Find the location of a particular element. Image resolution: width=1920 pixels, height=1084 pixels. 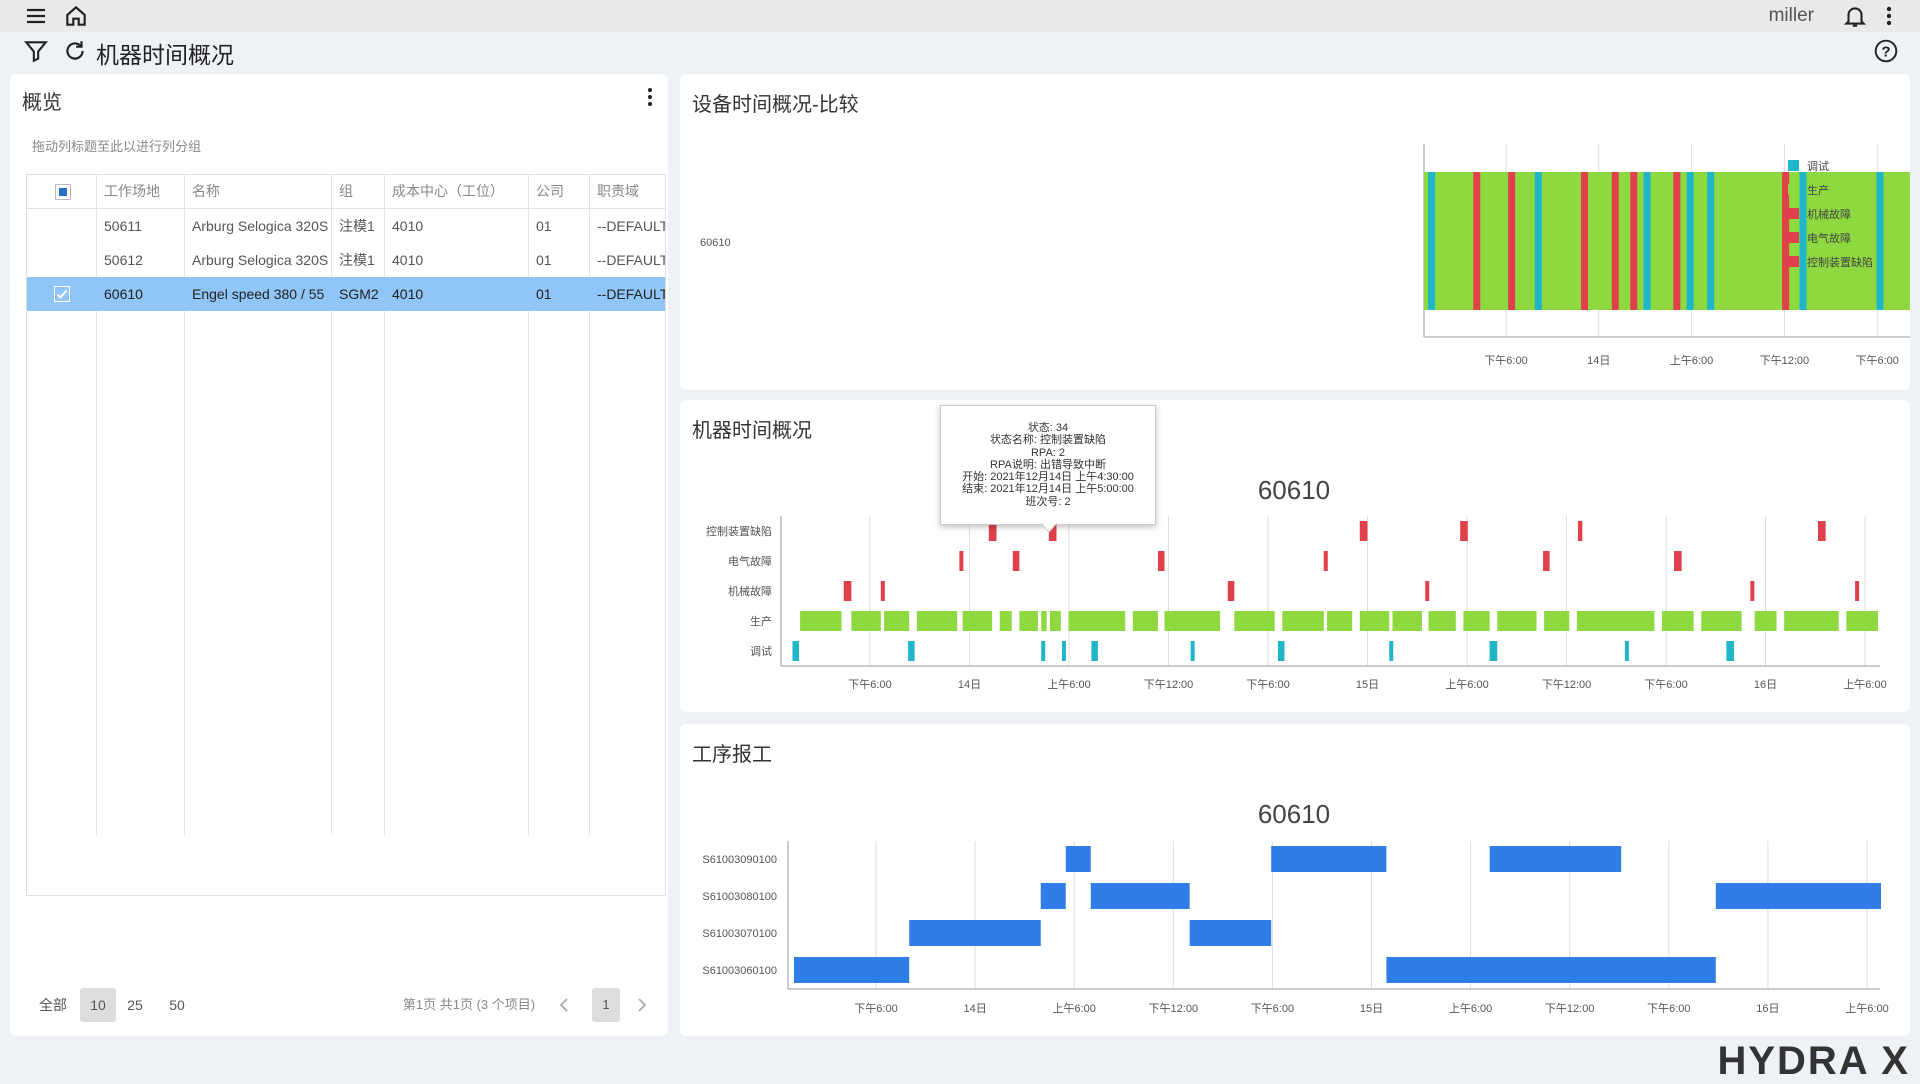

cell-workplace: 50611 is located at coordinates (123, 226).